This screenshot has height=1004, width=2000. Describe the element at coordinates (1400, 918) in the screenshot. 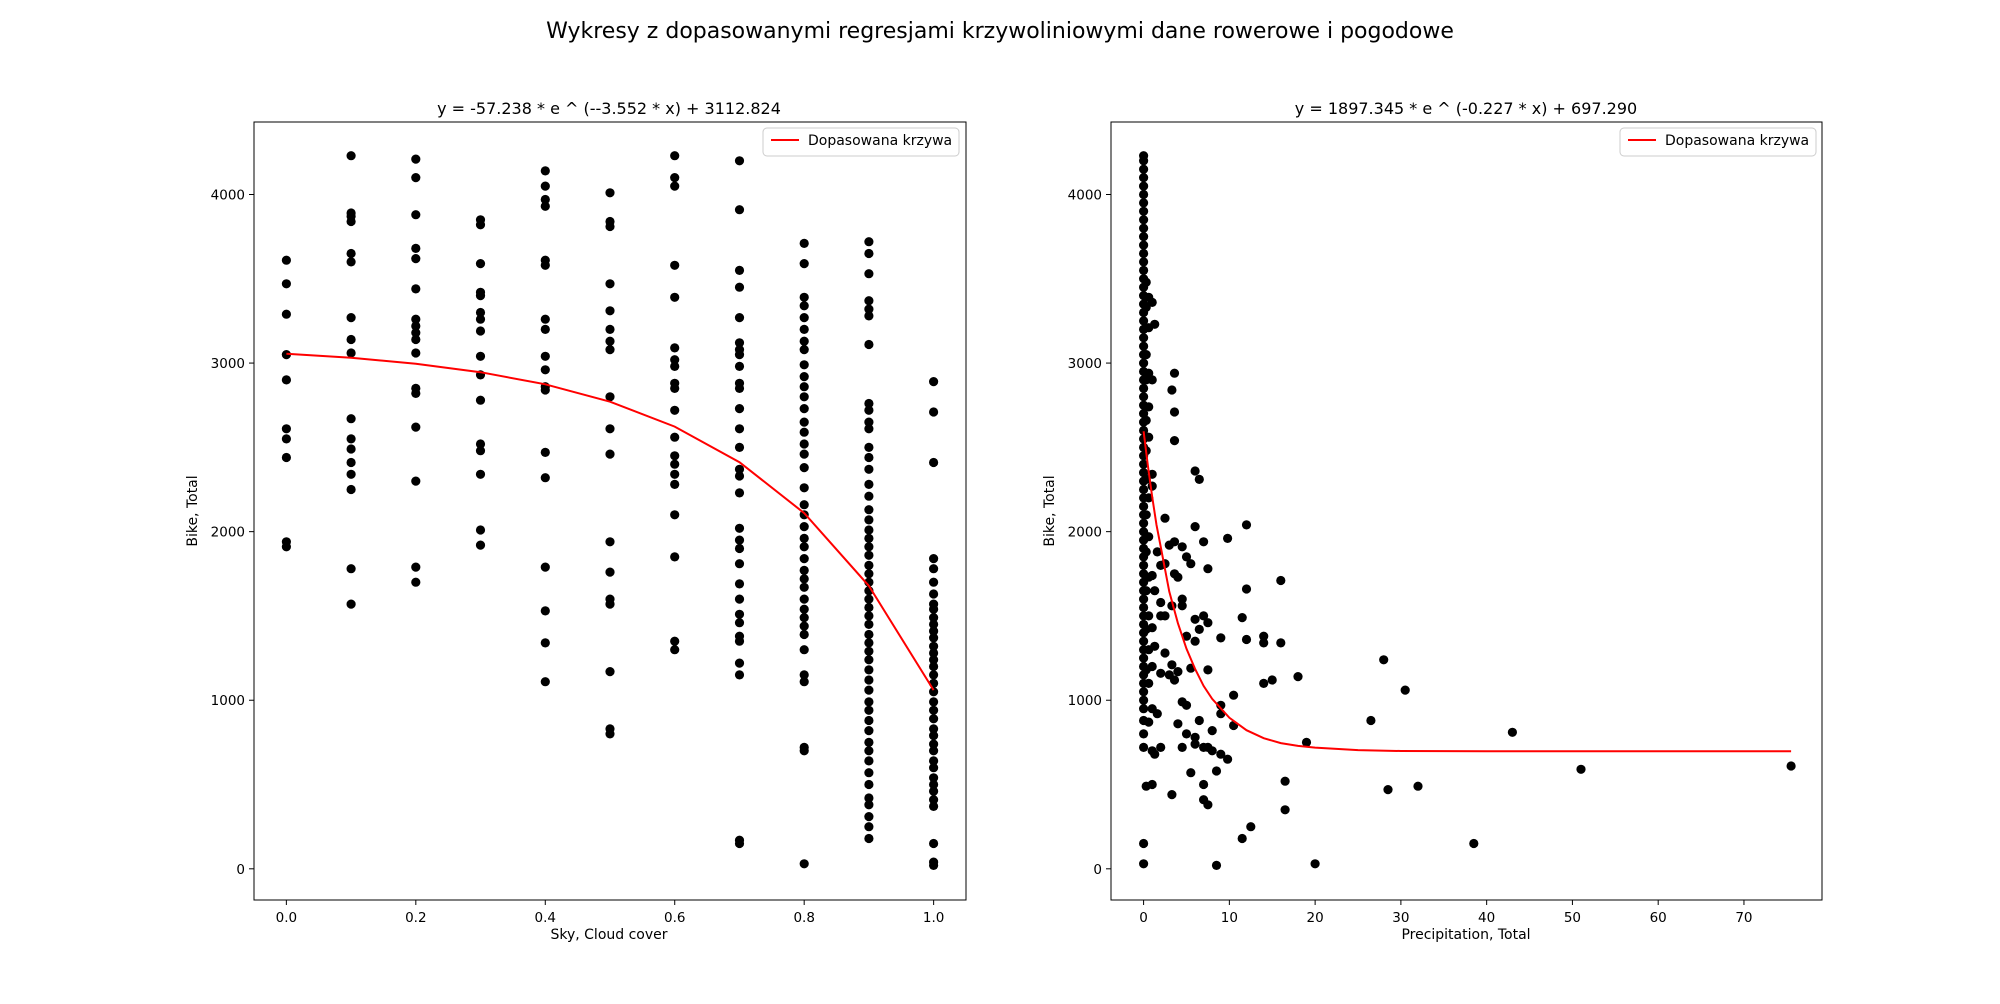

I see `x-tick-label: 30` at that location.